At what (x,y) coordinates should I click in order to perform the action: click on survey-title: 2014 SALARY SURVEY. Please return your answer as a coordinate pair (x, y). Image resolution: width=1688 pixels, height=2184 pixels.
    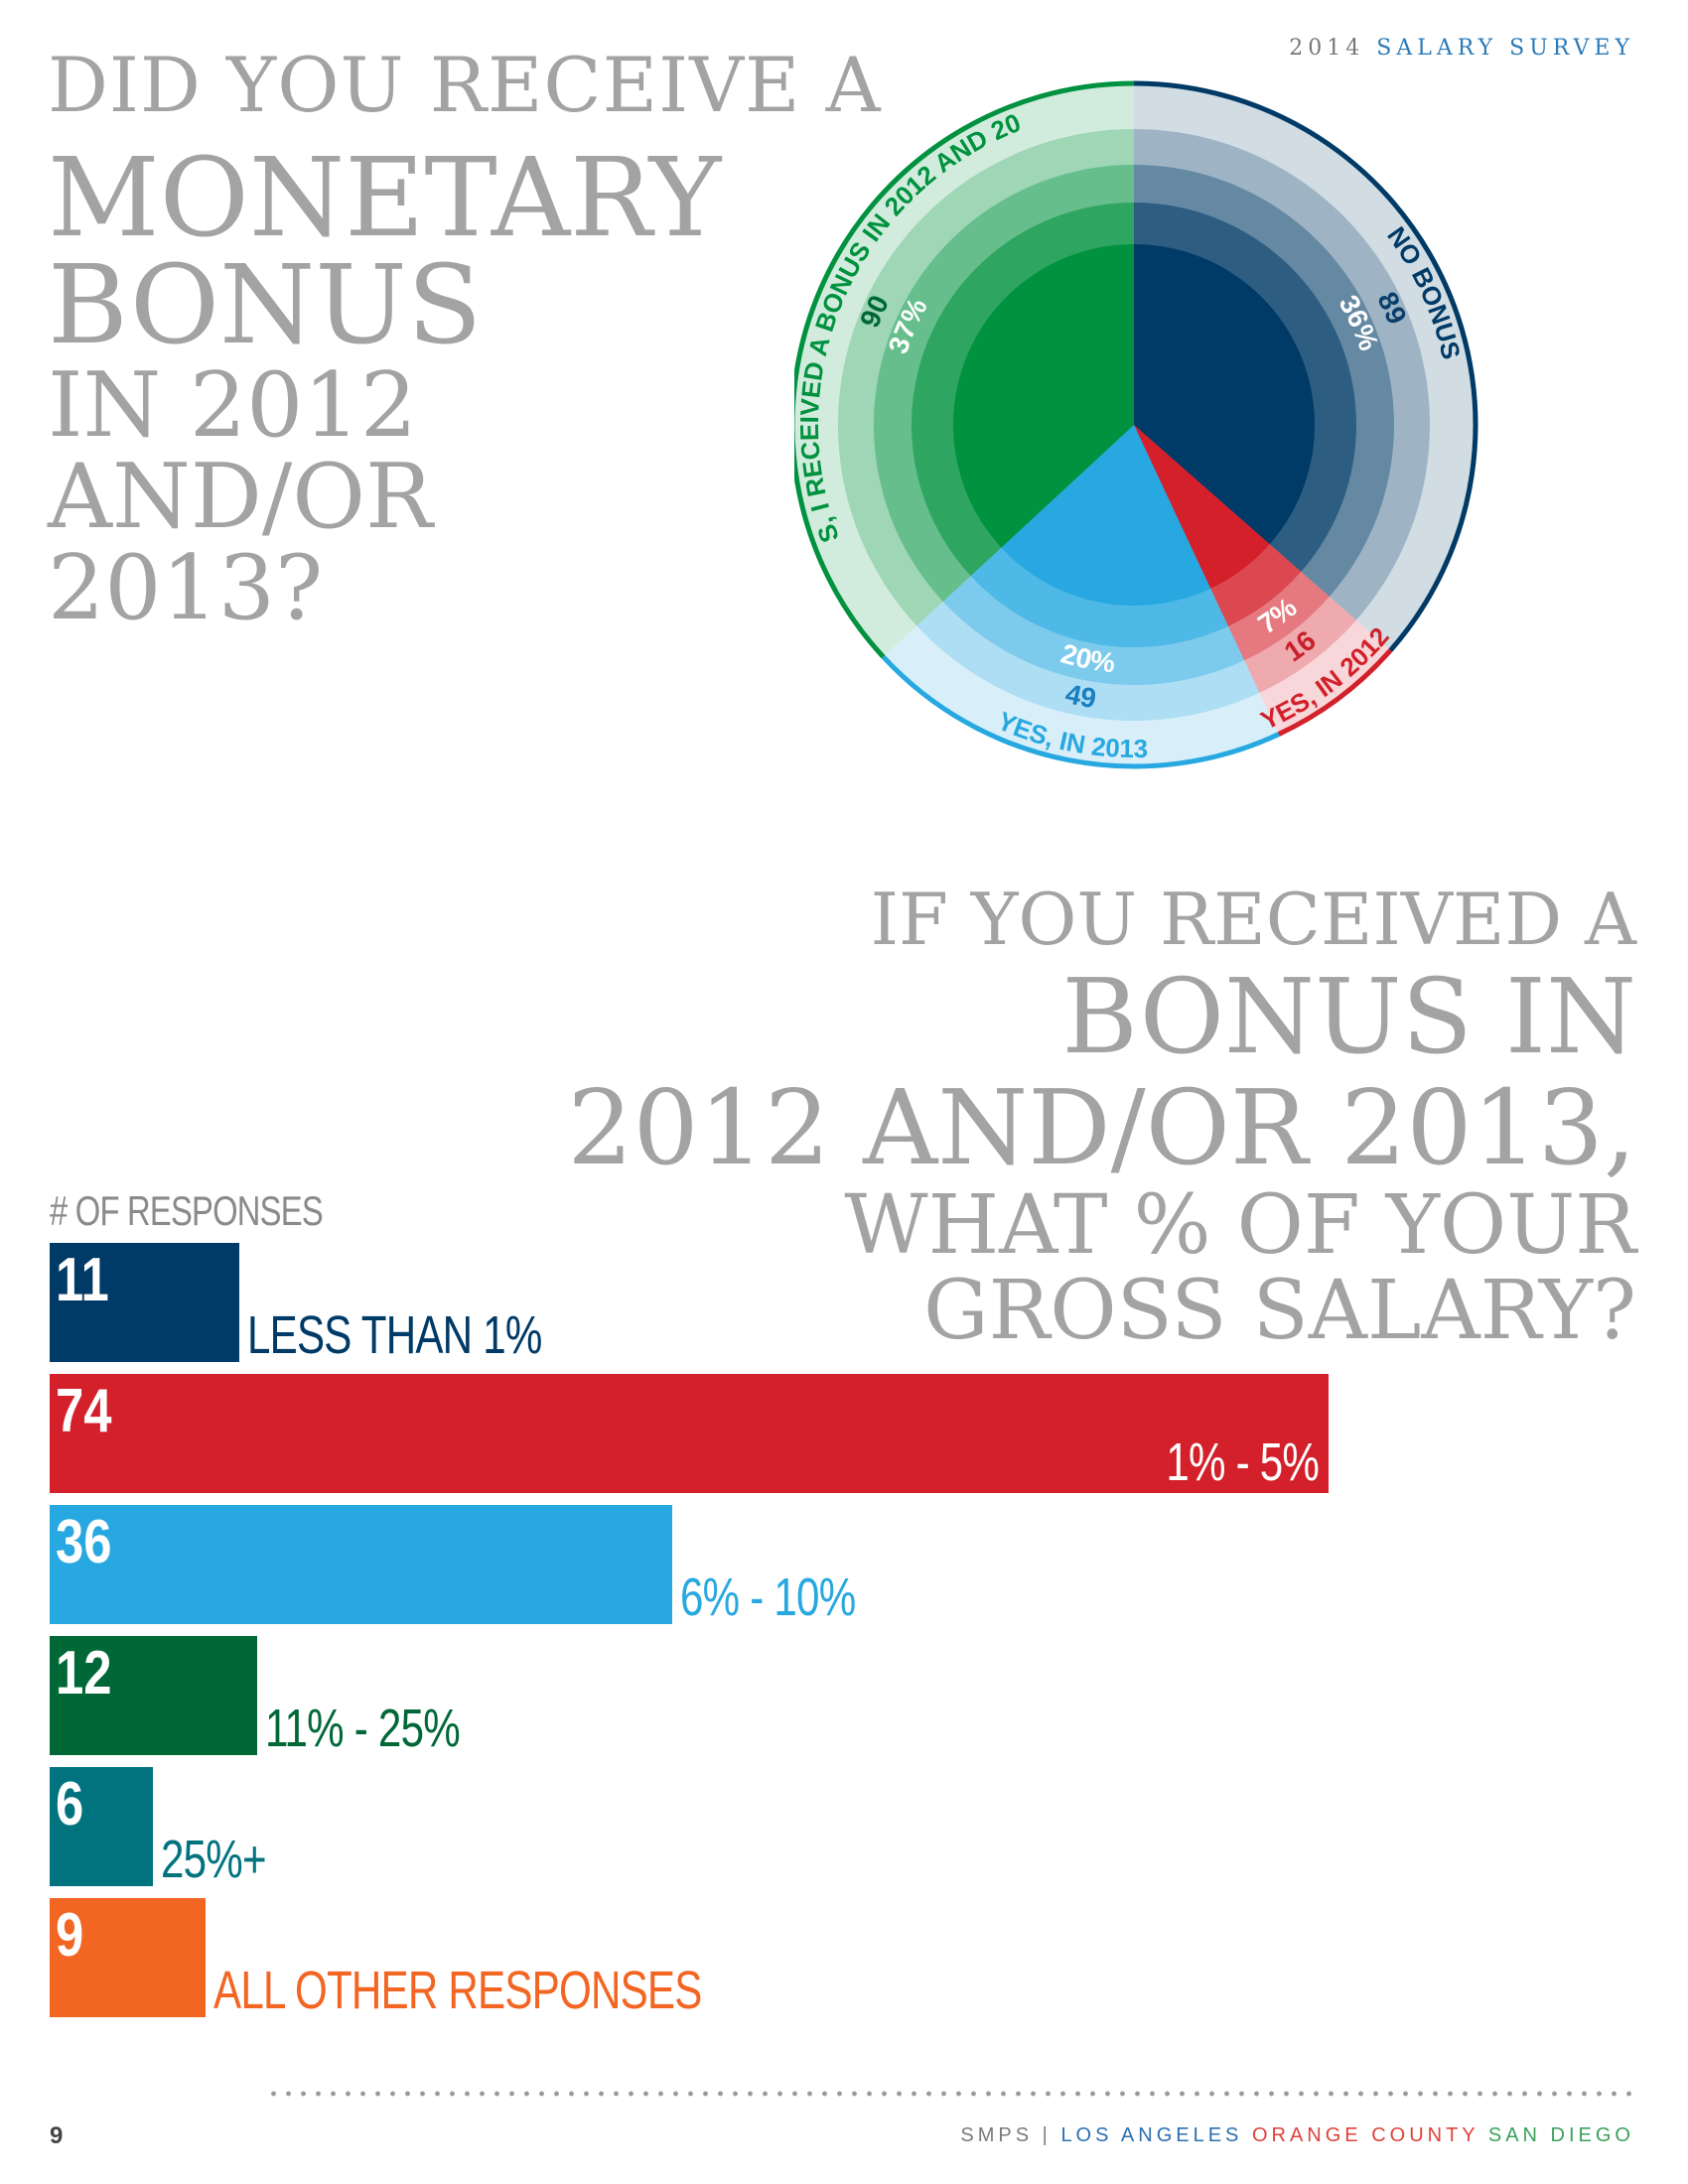
    Looking at the image, I should click on (1461, 48).